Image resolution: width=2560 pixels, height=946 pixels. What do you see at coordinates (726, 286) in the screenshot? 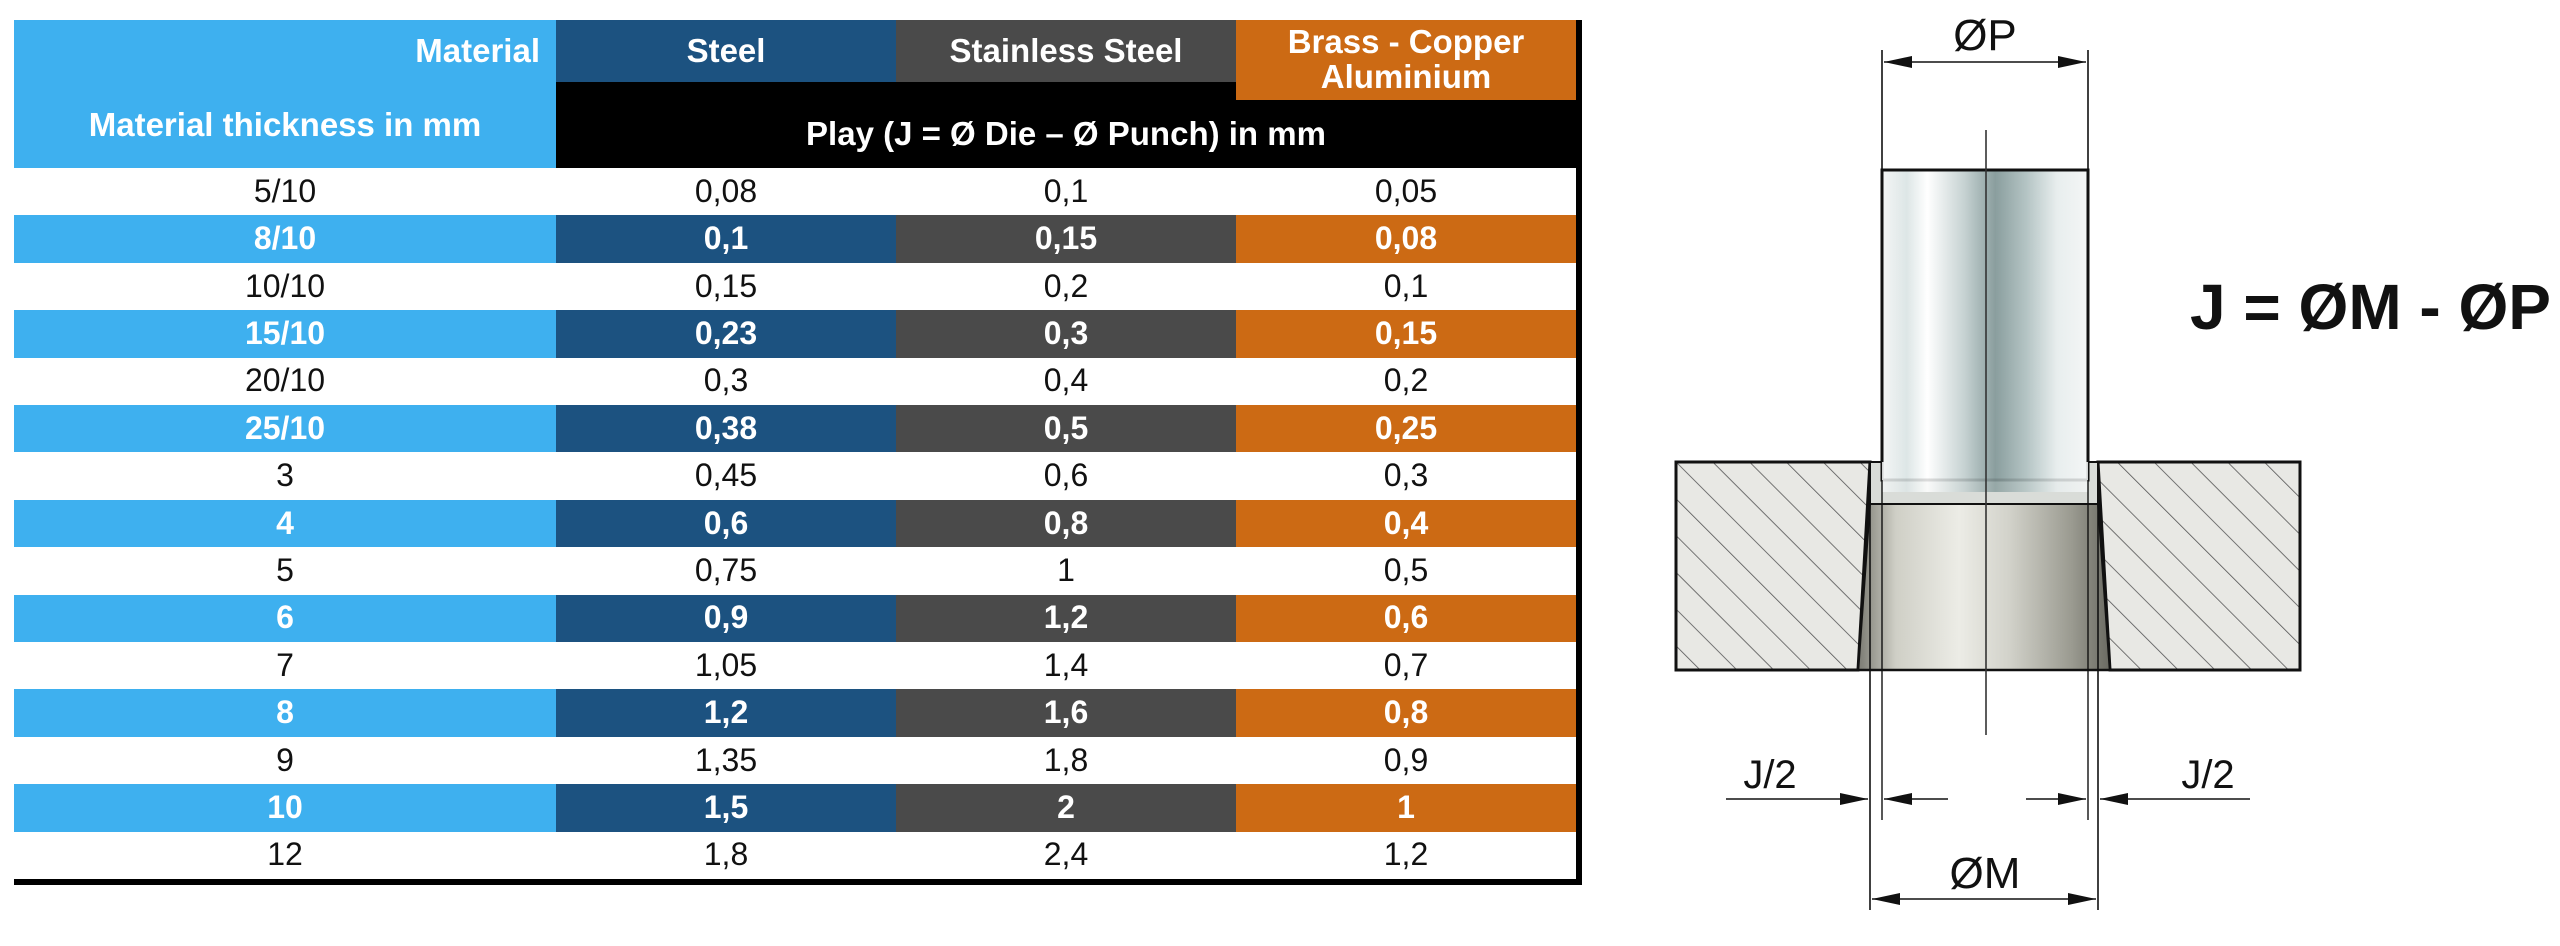
I see `steel-play-cell: 0,15` at bounding box center [726, 286].